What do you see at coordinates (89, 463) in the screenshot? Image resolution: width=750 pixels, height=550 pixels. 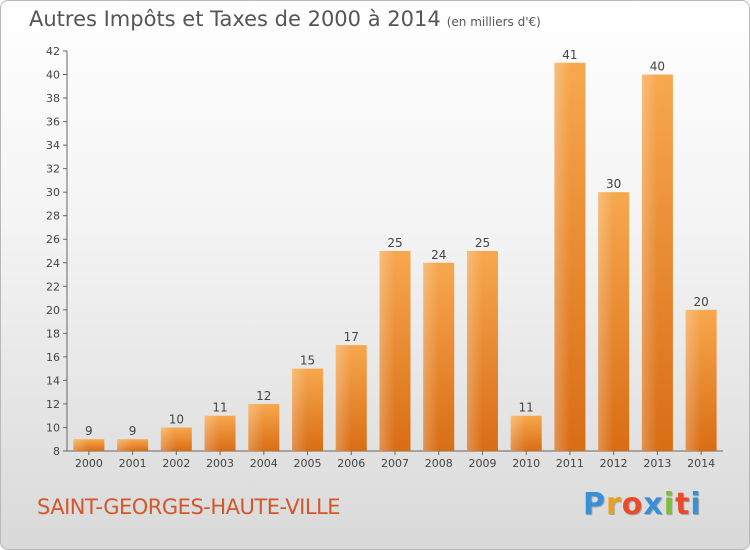 I see `x-tick-label: 2000` at bounding box center [89, 463].